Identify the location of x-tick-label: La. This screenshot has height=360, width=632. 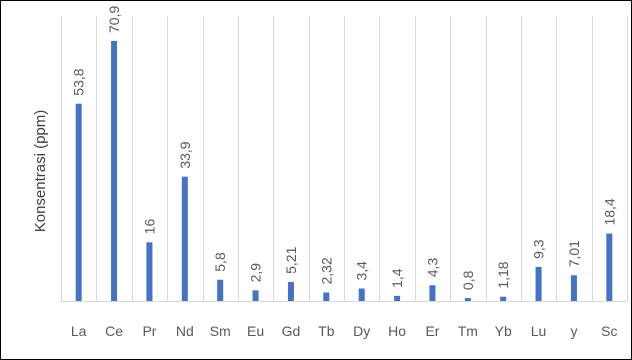
(79, 331).